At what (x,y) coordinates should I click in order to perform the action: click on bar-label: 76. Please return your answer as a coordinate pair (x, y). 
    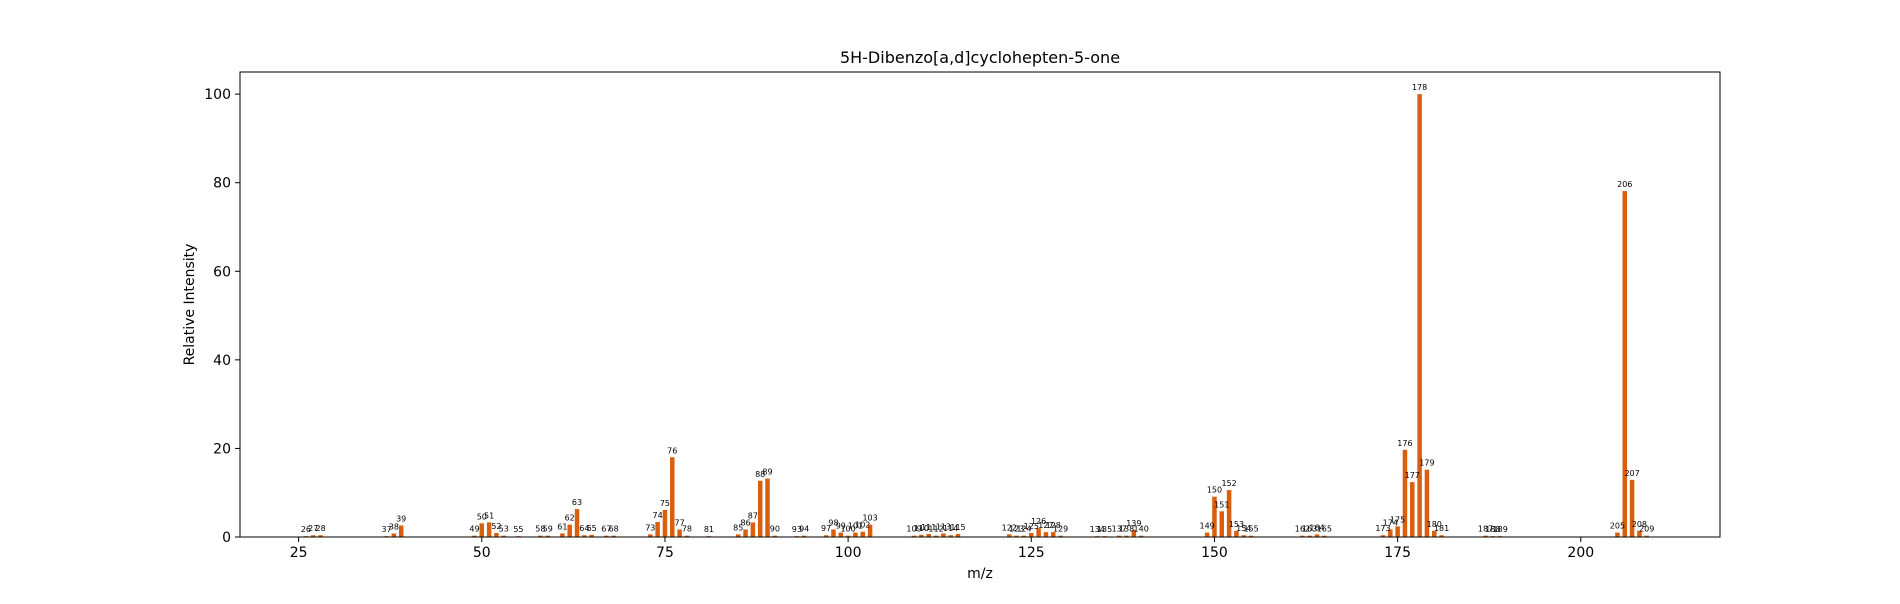
    Looking at the image, I should click on (672, 450).